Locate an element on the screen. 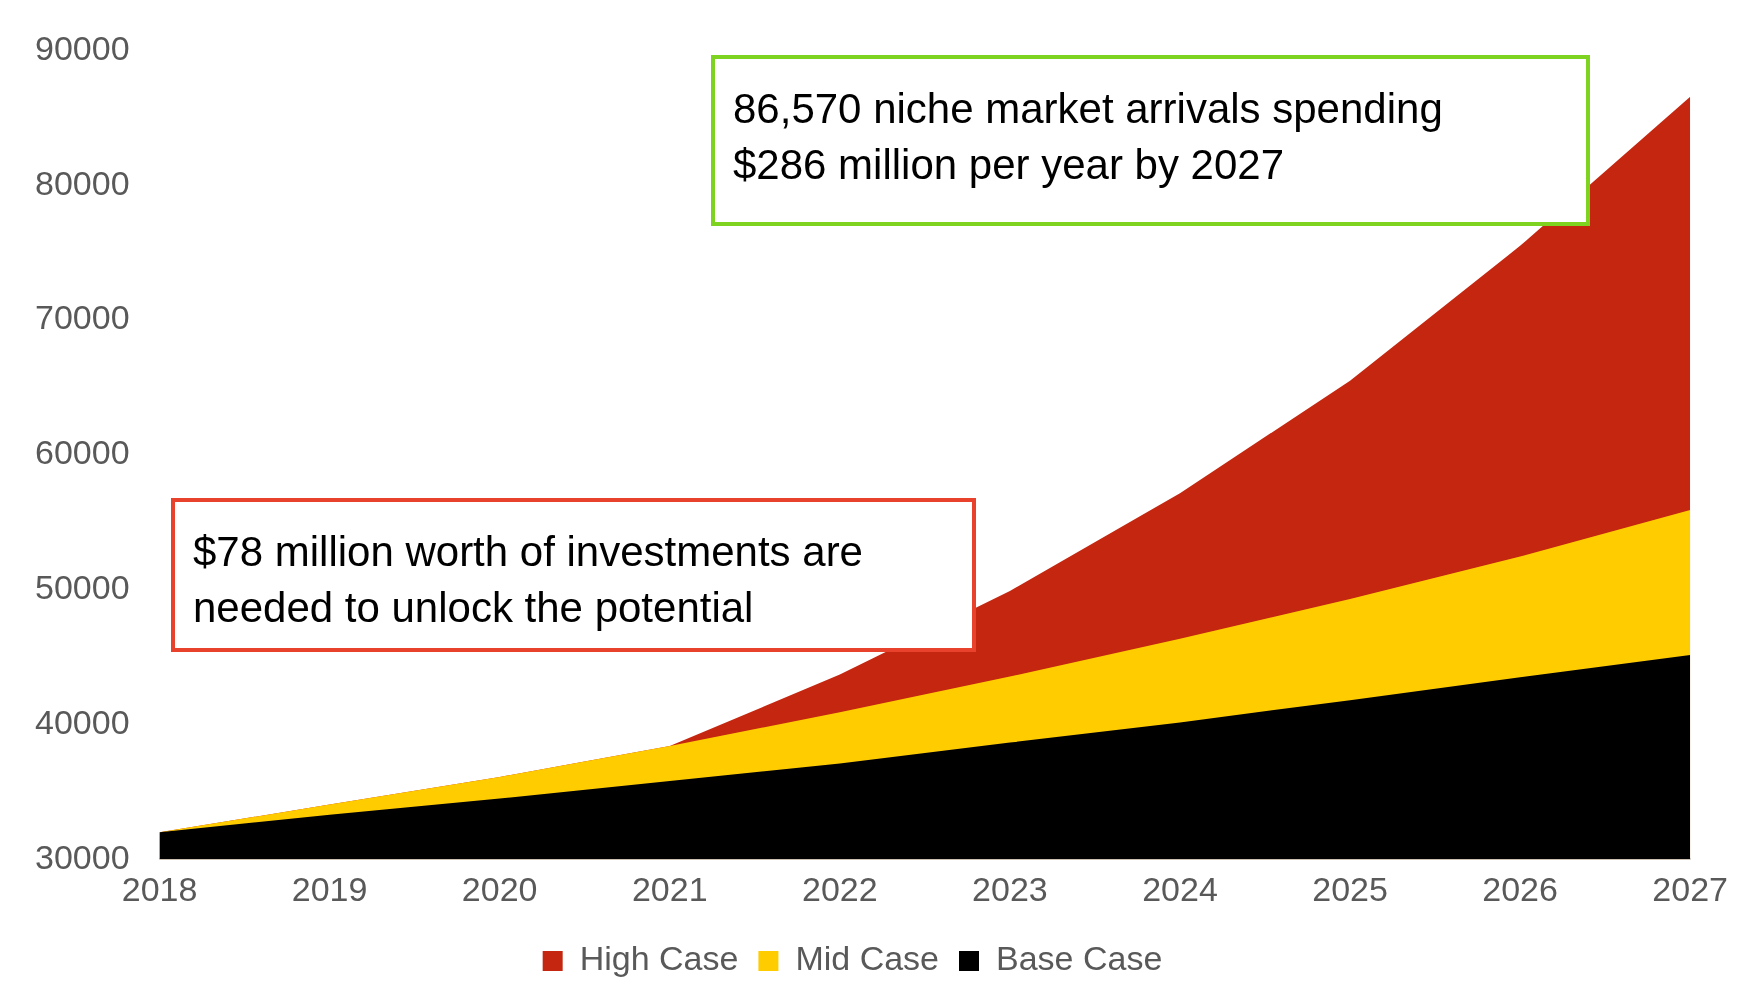 The image size is (1740, 993). y-tick-label: 60000 is located at coordinates (82, 452).